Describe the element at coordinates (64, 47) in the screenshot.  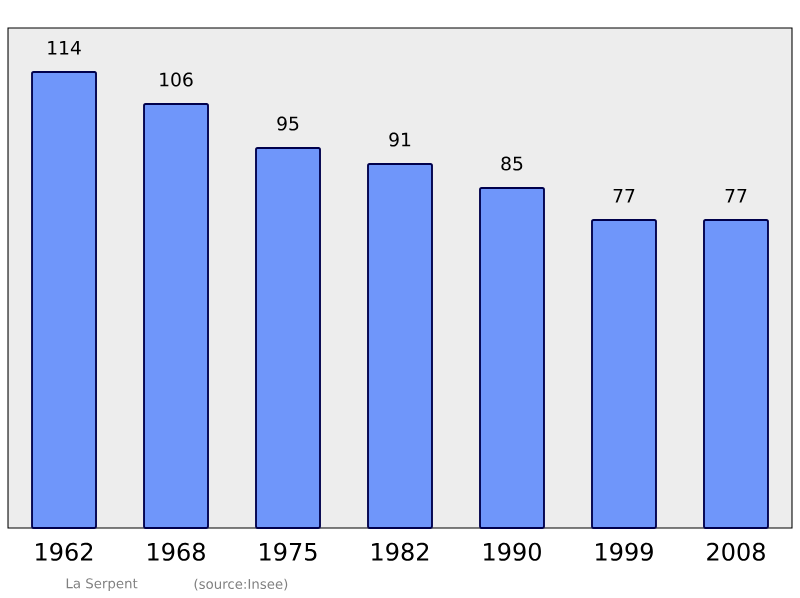
I see `data-label: 114` at that location.